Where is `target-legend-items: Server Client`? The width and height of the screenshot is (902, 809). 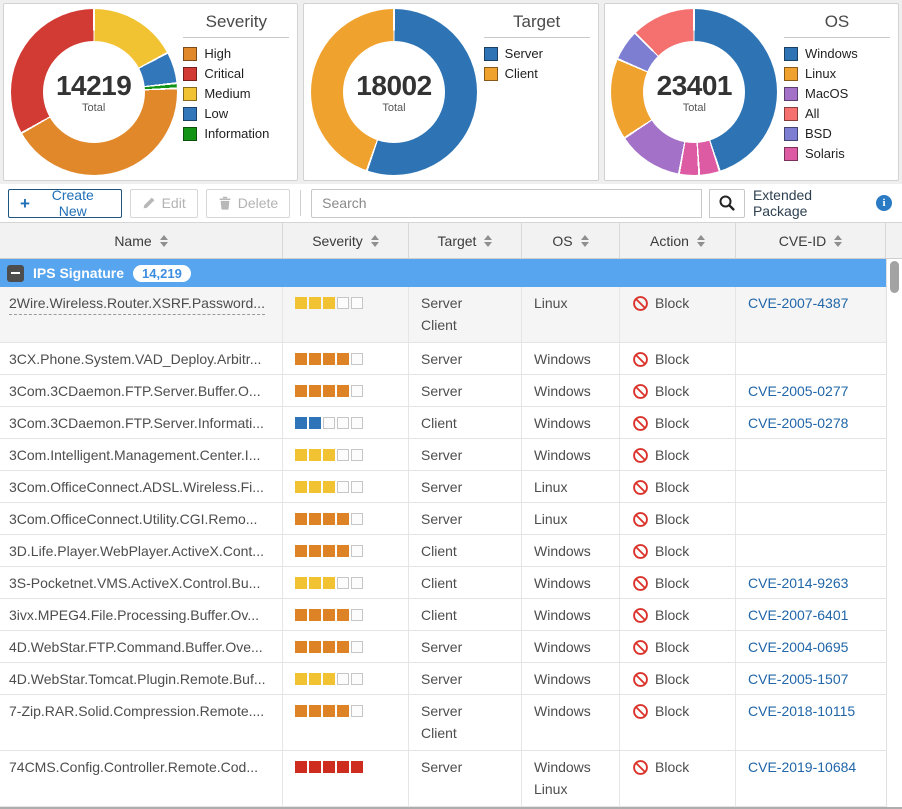
target-legend-items: Server Client is located at coordinates (536, 66).